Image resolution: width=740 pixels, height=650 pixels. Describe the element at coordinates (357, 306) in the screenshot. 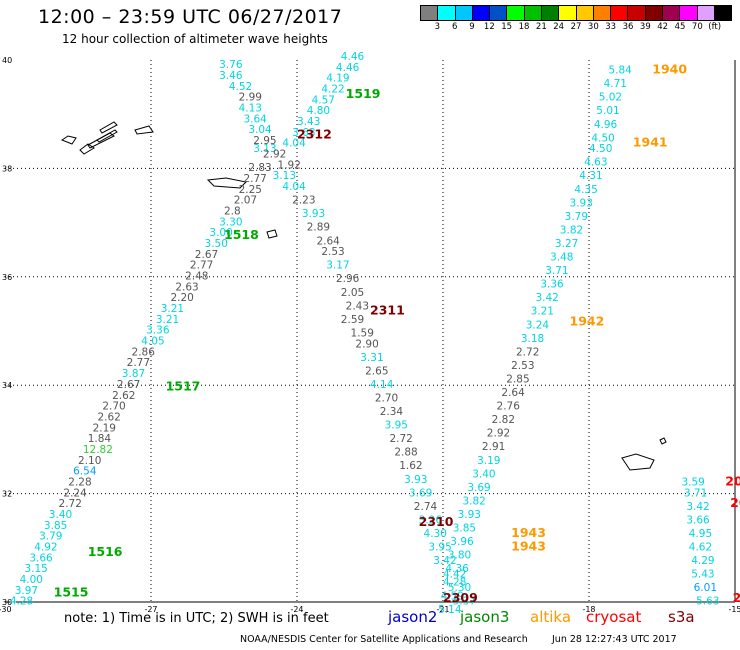

I see `swh-value: 2.43` at that location.